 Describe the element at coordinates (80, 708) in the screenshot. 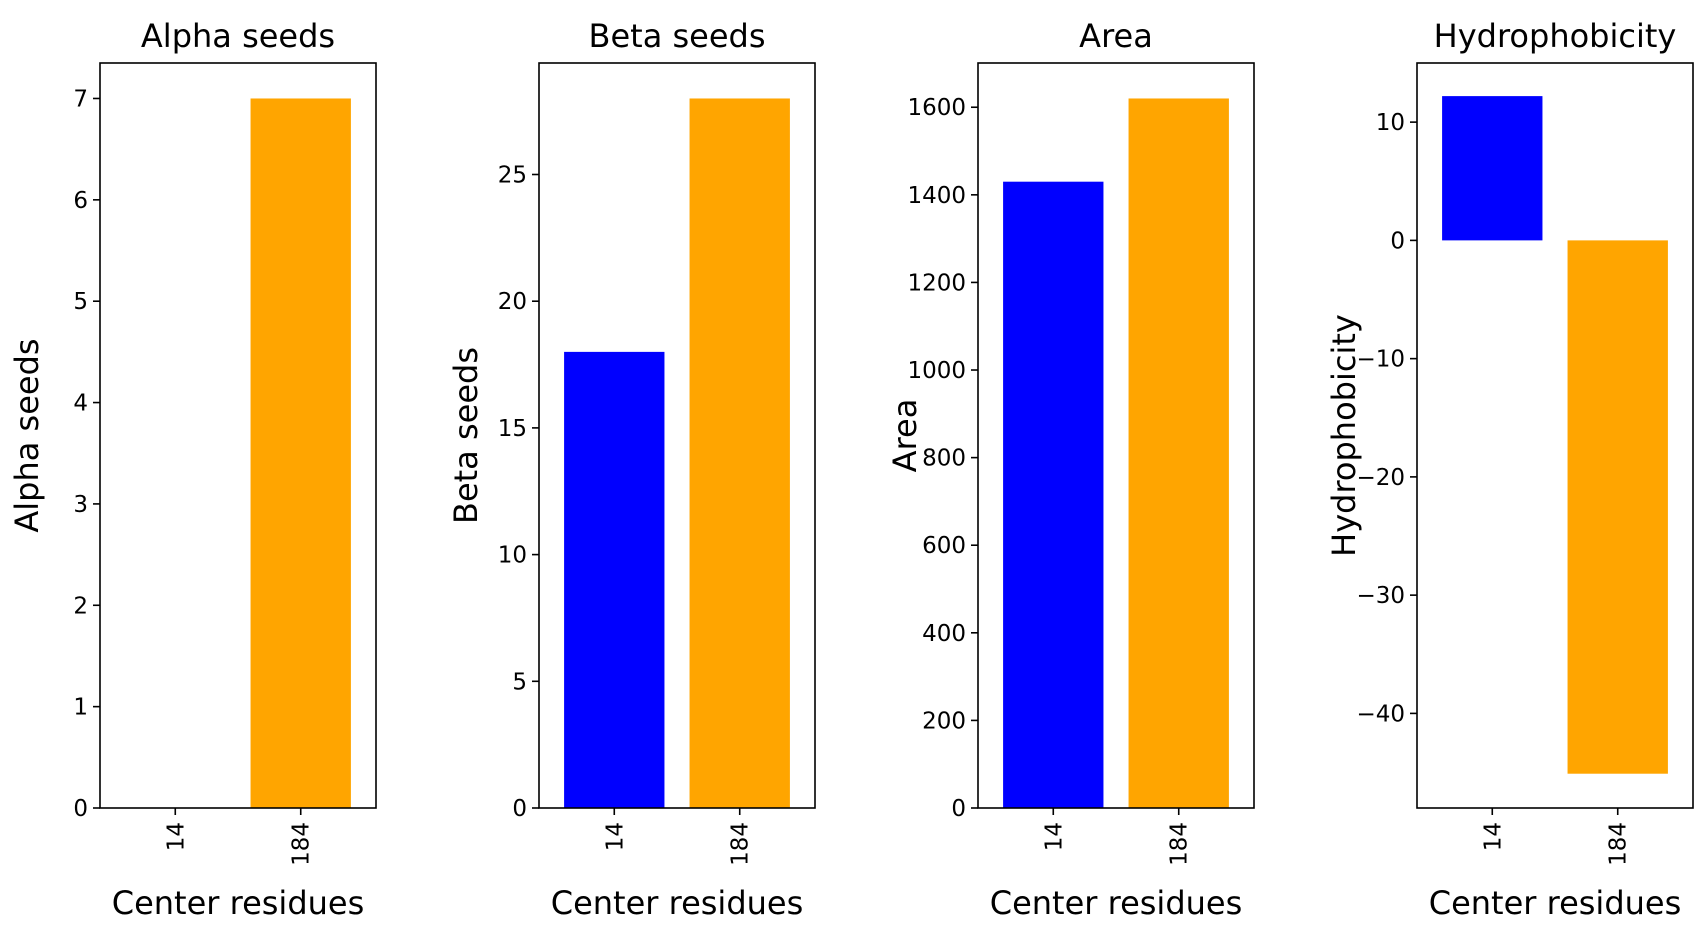

I see `y-tick-label: 1` at that location.